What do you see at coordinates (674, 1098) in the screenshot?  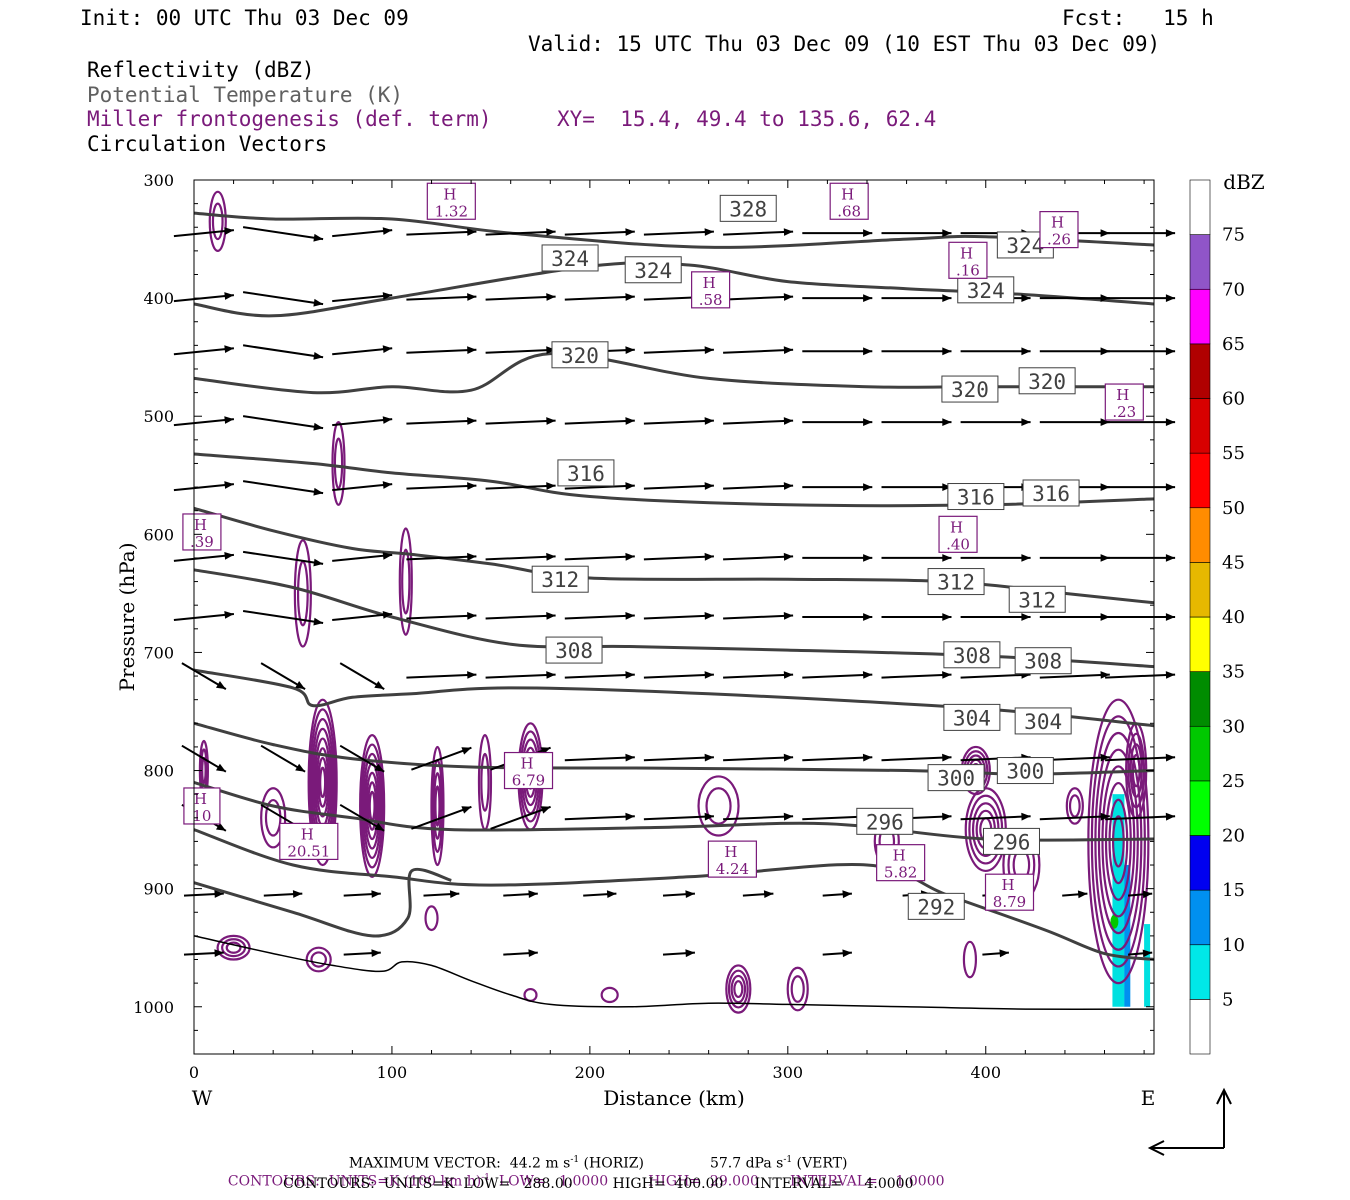 I see `x-axis-label: Distance (km)` at bounding box center [674, 1098].